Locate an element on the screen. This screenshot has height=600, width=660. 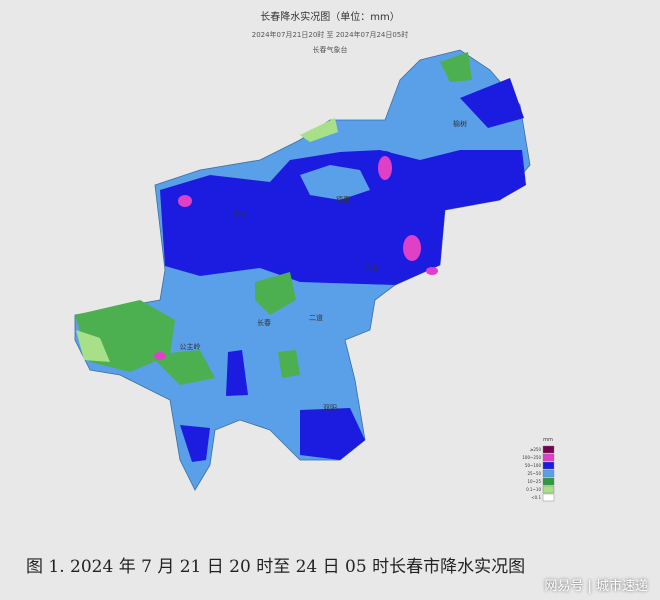
legend: mm ≥250 100~250 50~100 25~50 10~25 0.1~10 <0.1 is located at coordinates (538, 469).